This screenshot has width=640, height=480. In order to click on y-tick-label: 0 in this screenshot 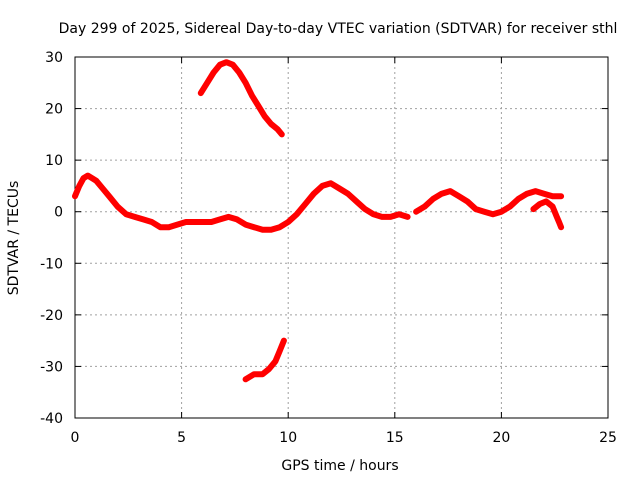, I will do `click(58, 213)`.